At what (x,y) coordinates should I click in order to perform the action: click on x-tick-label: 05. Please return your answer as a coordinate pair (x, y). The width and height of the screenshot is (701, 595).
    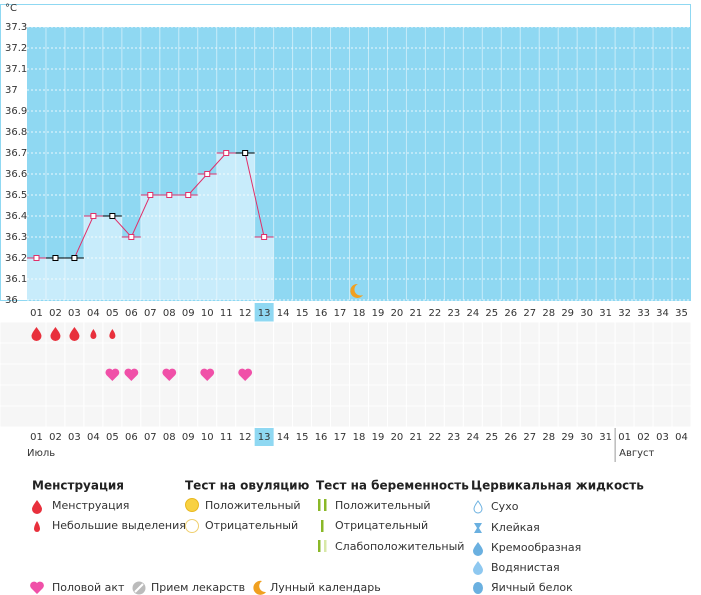
    Looking at the image, I should click on (112, 313).